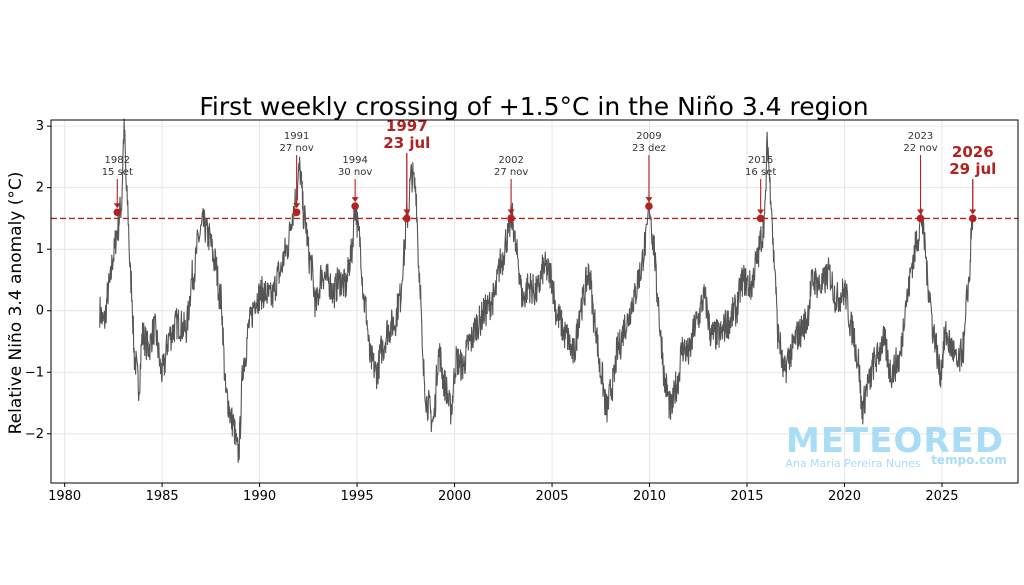  Describe the element at coordinates (34, 434) in the screenshot. I see `y-tick-label: −2` at that location.